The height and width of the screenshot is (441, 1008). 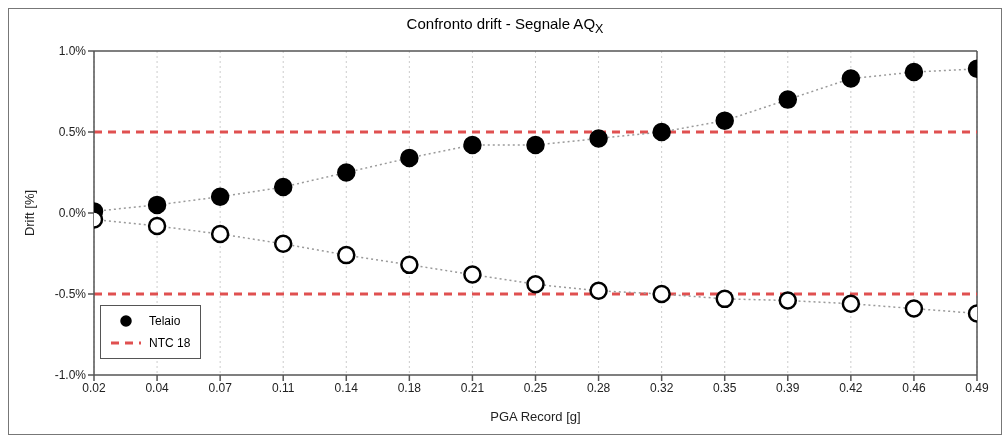 I want to click on chart-title: Confronto drift - Segnale AQ$_{X}$, so click(x=505, y=26).